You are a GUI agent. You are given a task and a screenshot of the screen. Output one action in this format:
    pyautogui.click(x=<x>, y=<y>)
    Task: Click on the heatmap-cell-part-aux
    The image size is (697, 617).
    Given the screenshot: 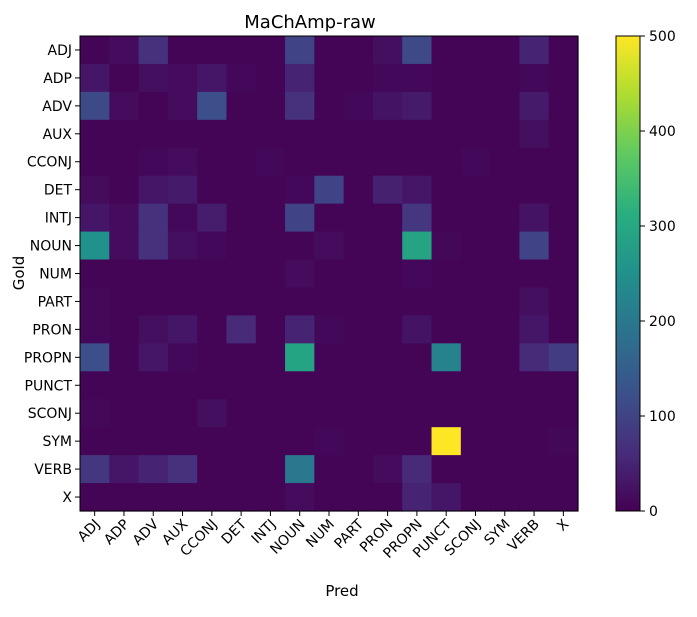 What is the action you would take?
    pyautogui.click(x=182, y=302)
    